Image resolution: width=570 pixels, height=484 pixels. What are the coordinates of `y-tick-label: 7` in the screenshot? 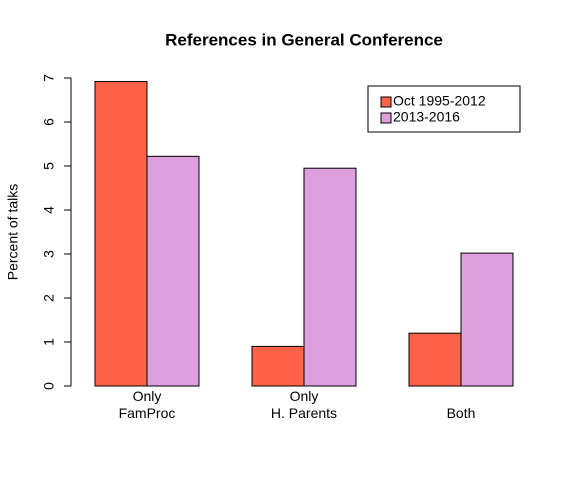 It's located at (49, 78).